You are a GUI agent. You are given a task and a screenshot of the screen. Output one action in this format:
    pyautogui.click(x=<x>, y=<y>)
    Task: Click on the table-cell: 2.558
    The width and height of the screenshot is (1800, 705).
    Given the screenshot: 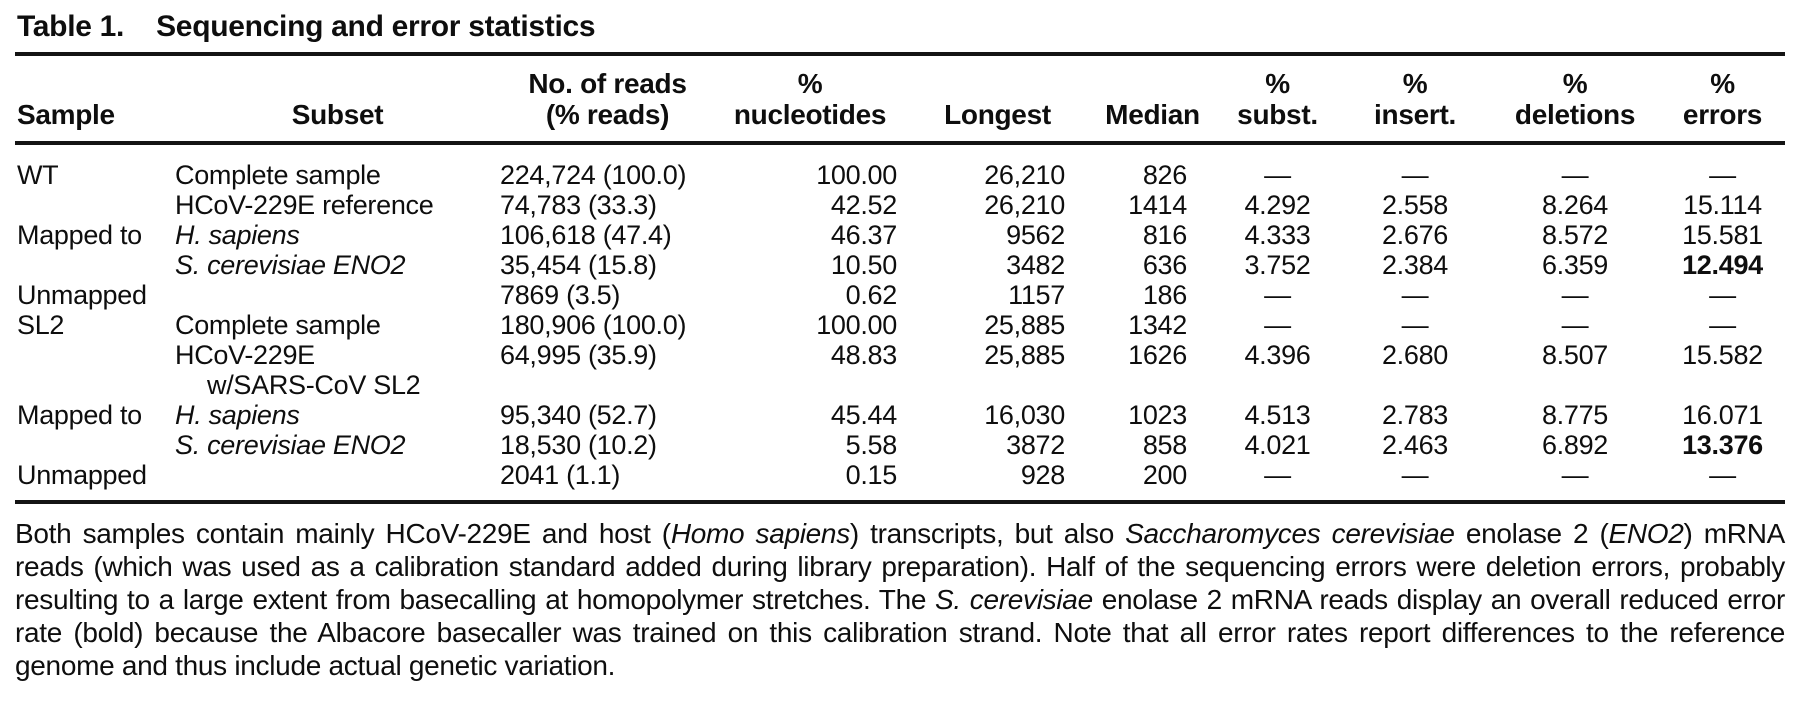 What is the action you would take?
    pyautogui.click(x=1415, y=205)
    